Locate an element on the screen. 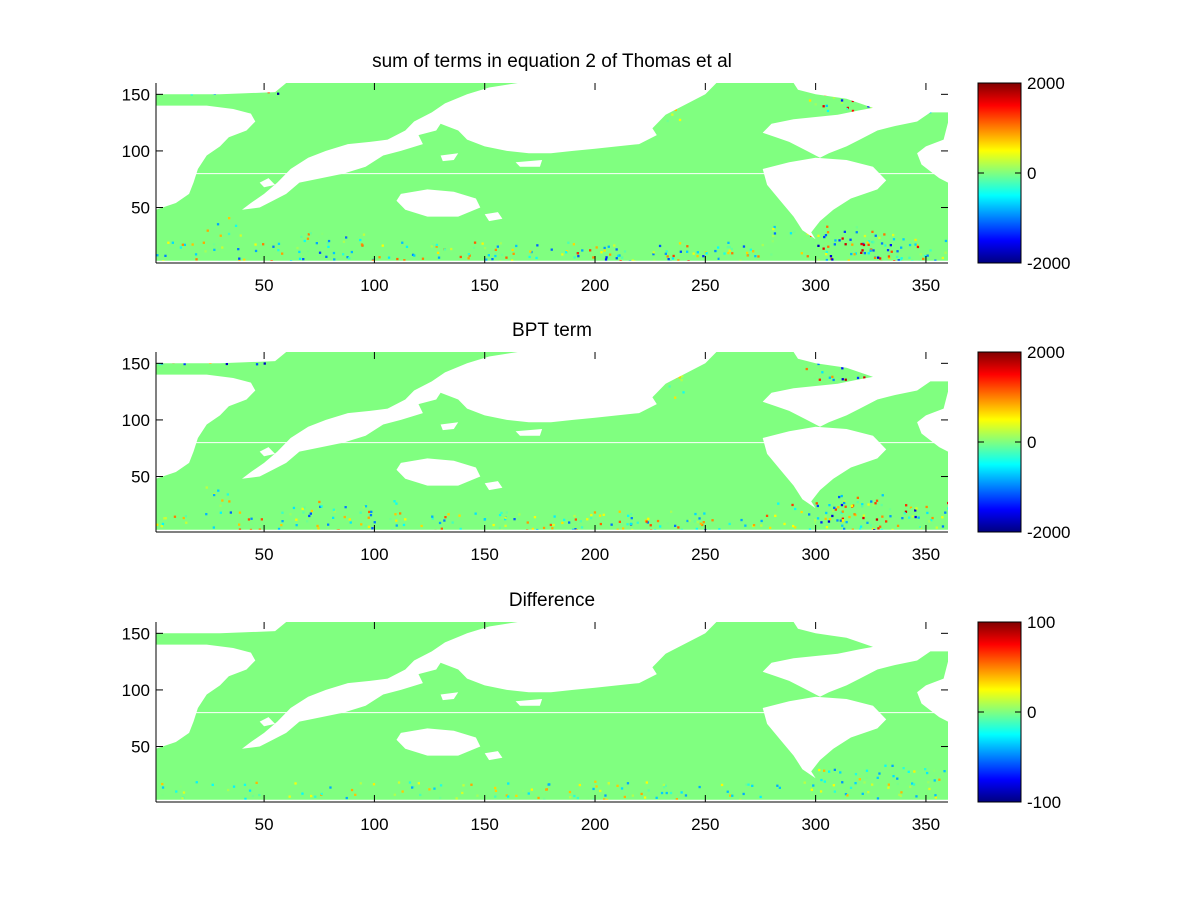 This screenshot has width=1200, height=900. x-tick-label: 50 is located at coordinates (264, 554).